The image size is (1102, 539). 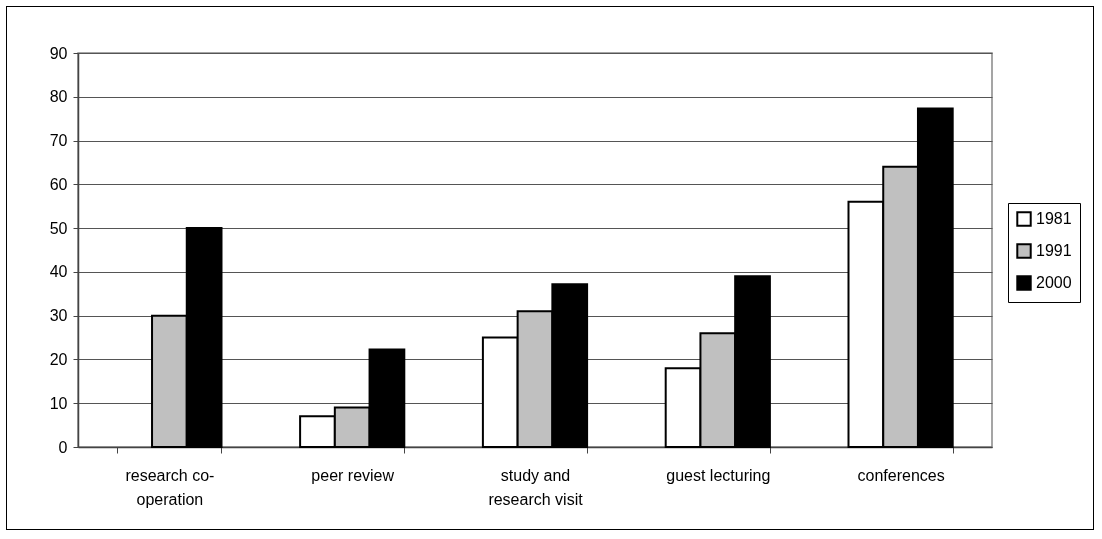 I want to click on y-tick-label: 10, so click(x=58, y=403).